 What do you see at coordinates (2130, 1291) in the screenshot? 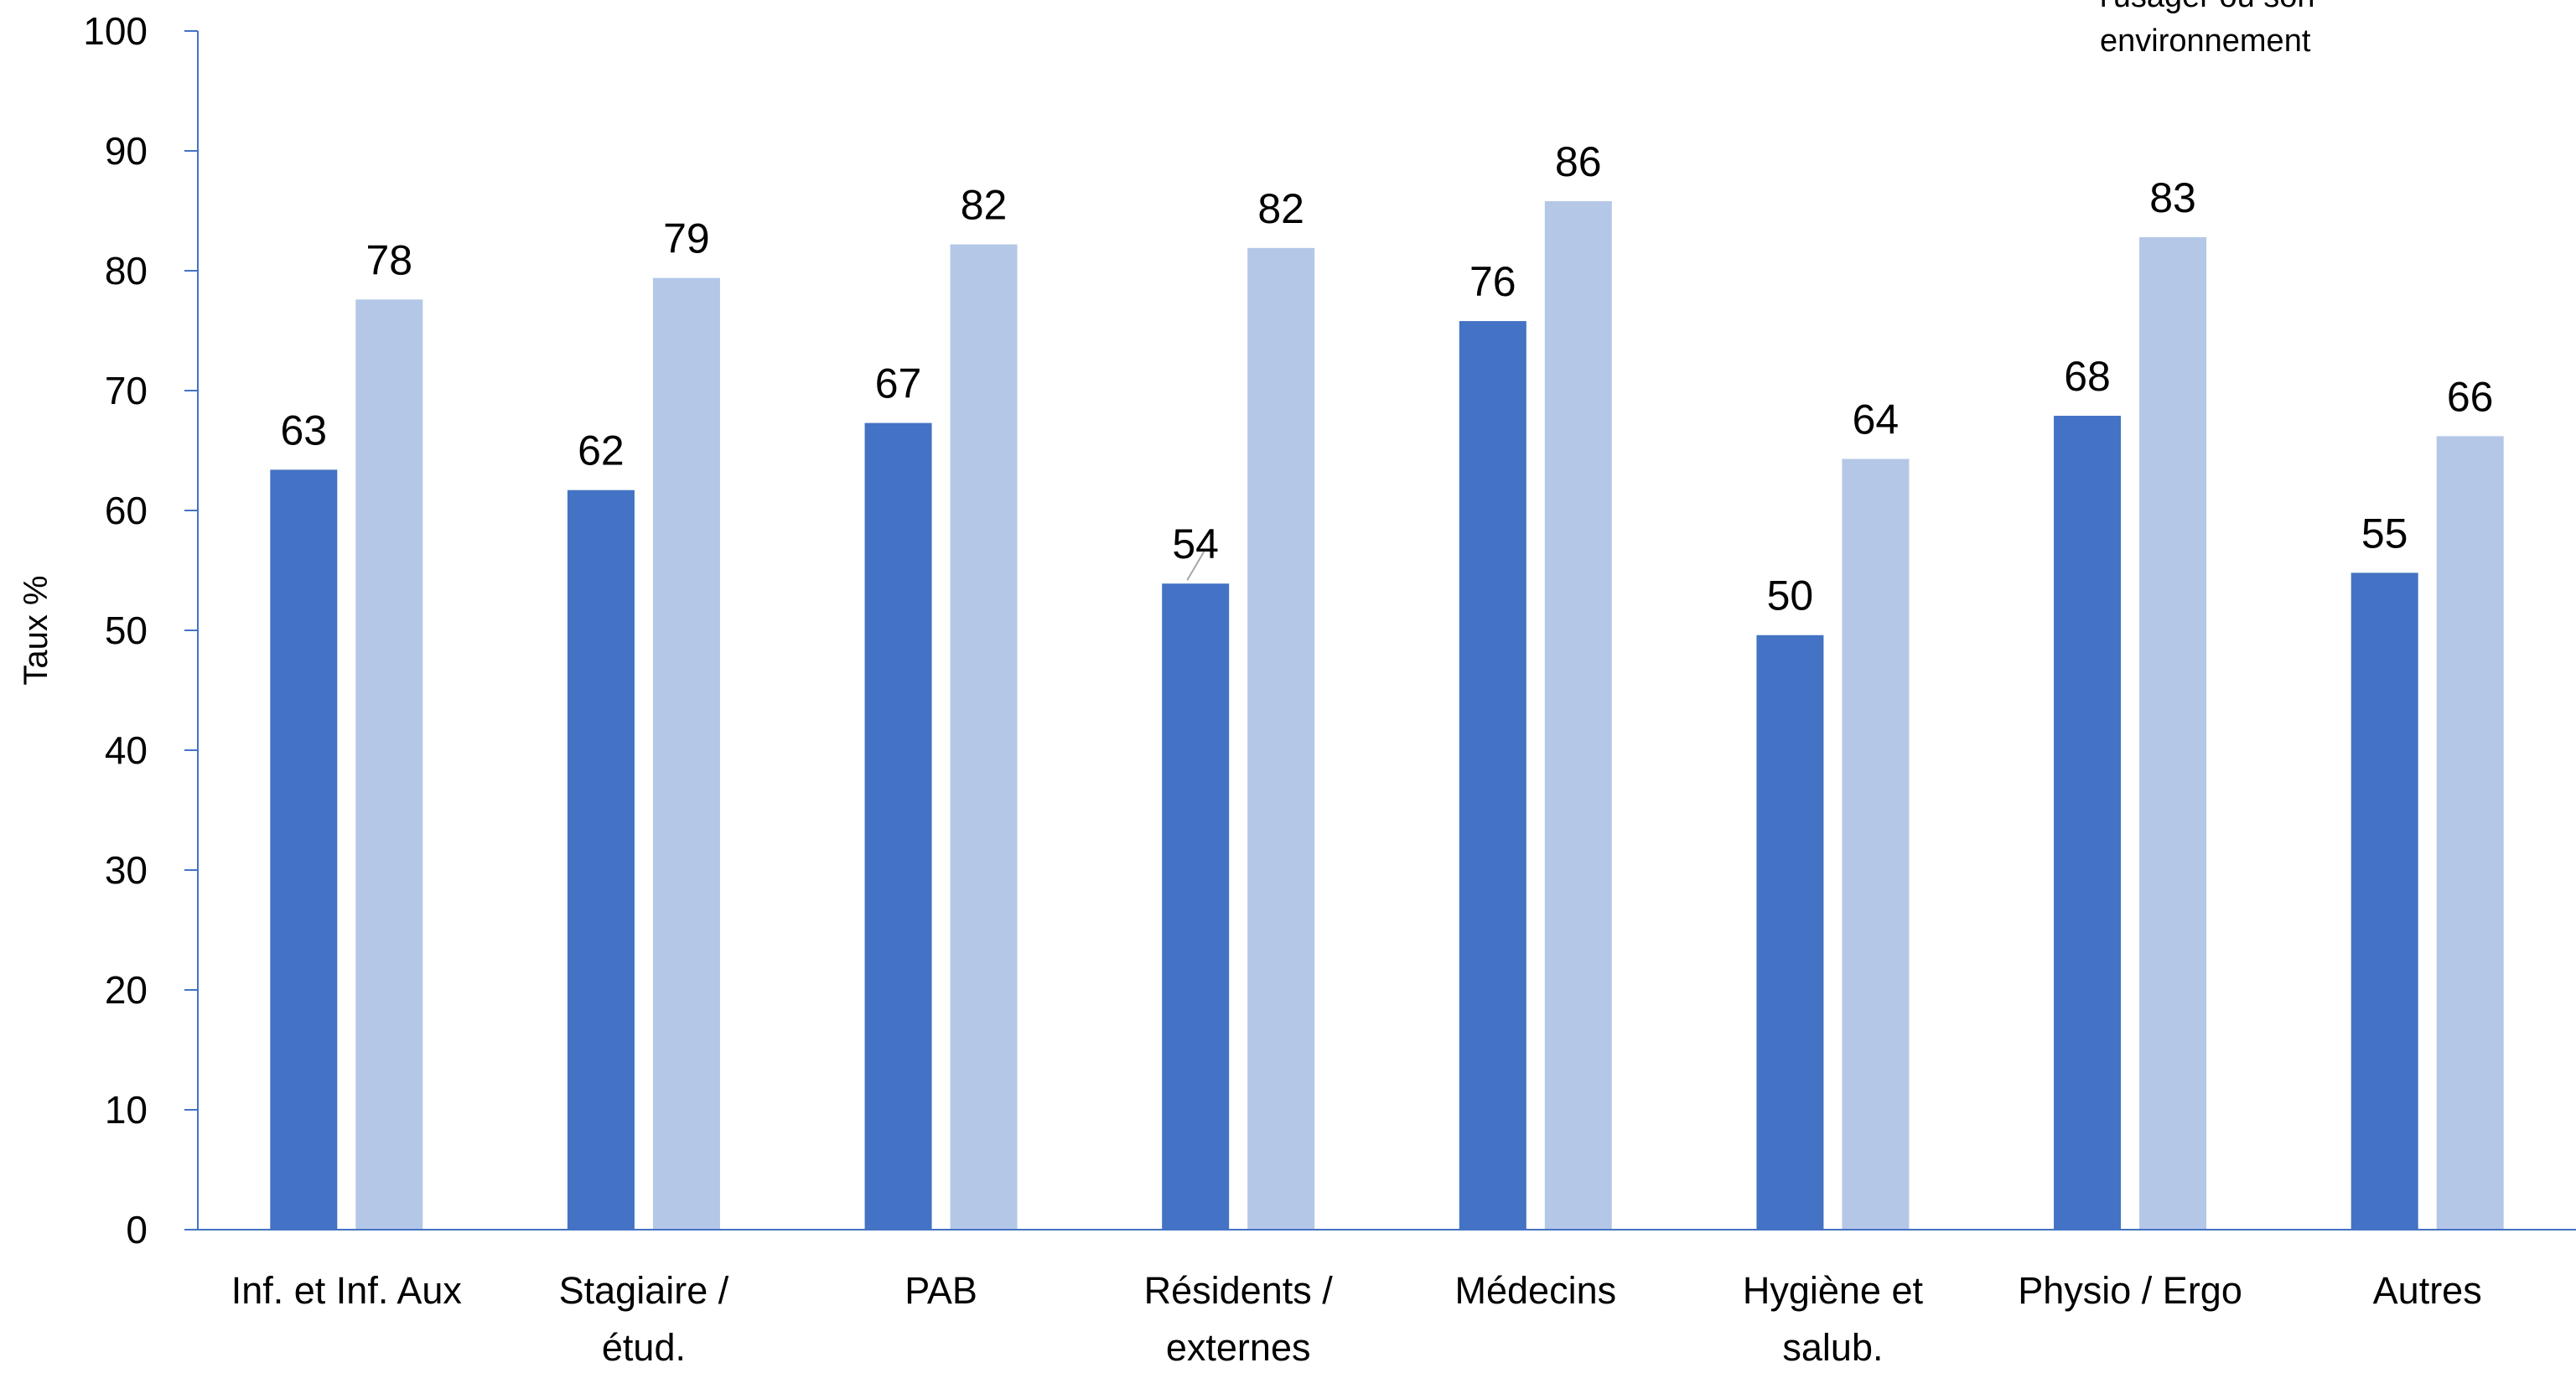
I see `x-category-label: Physio / Ergo` at bounding box center [2130, 1291].